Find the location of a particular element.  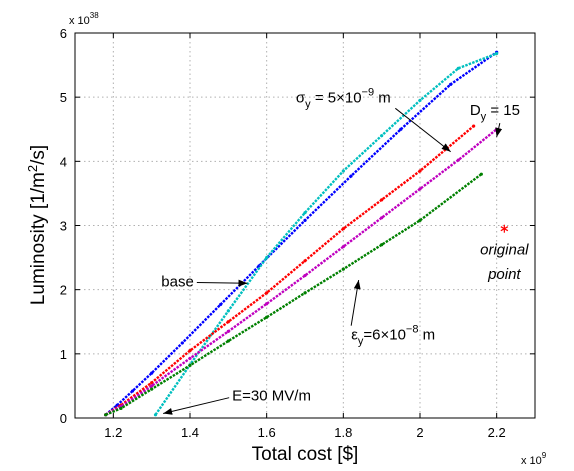

y-tick-label: 6 is located at coordinates (63, 33).